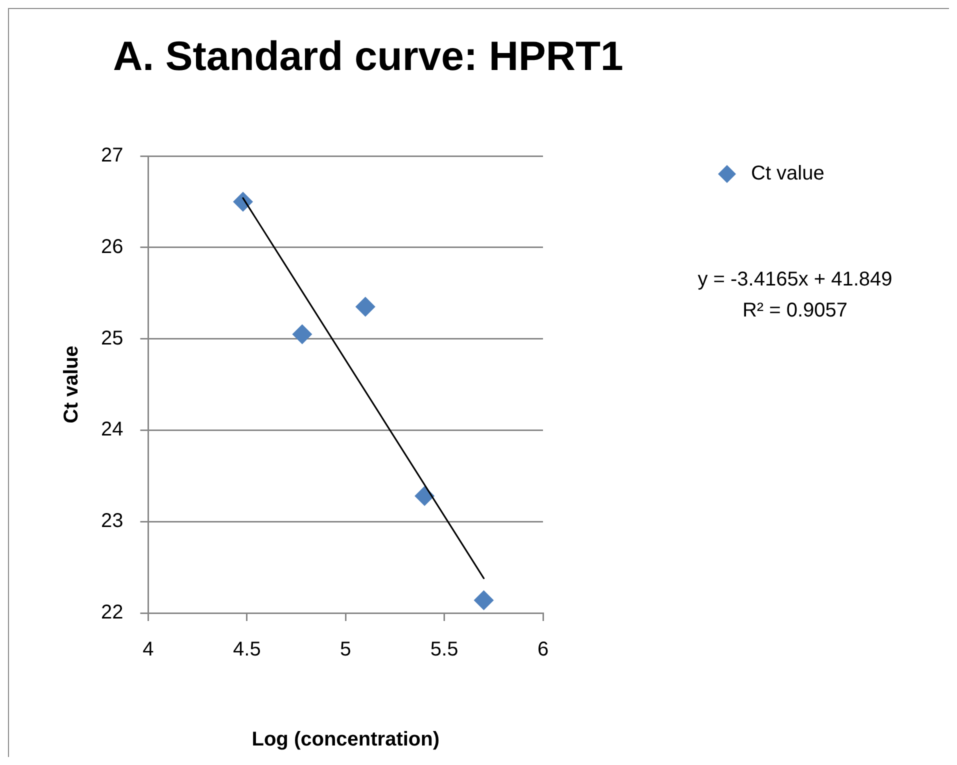  What do you see at coordinates (112, 338) in the screenshot?
I see `y-tick-label: 25` at bounding box center [112, 338].